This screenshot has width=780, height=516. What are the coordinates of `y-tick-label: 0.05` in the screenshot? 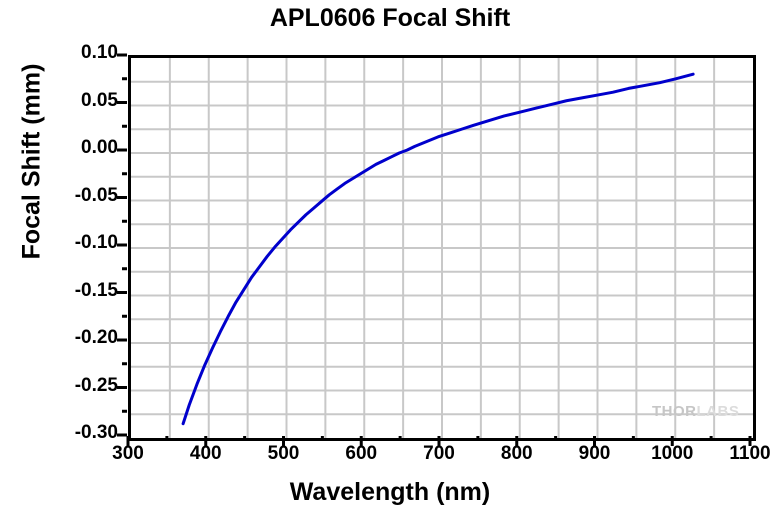 It's located at (99, 100).